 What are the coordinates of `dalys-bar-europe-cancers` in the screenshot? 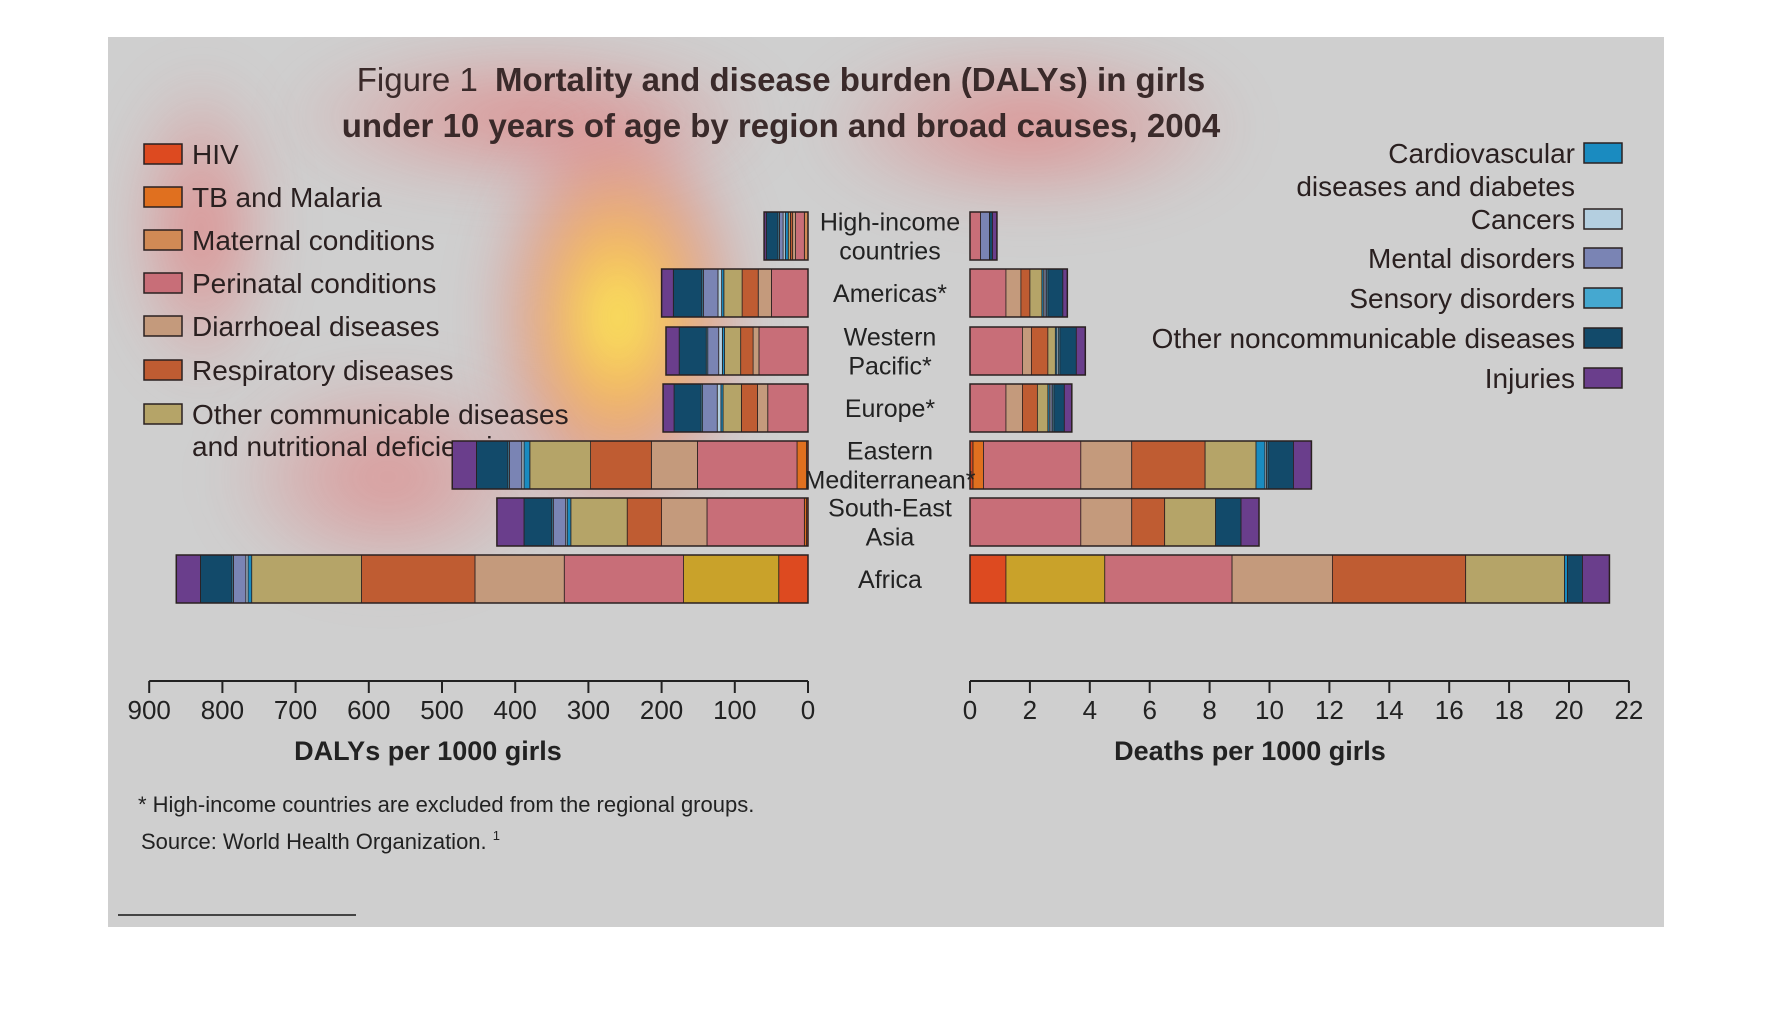 It's located at (719, 408).